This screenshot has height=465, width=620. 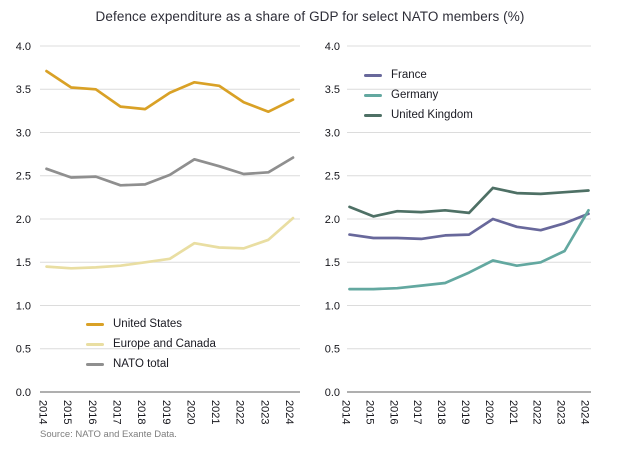 I want to click on series-line-united-states, so click(x=170, y=91).